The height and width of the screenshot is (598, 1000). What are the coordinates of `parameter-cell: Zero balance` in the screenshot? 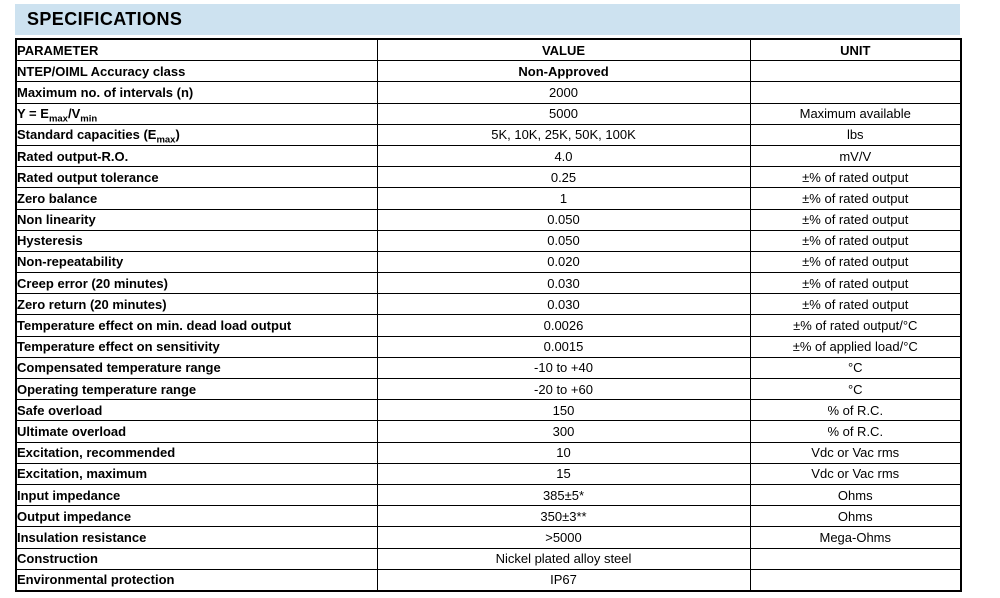 It's located at (196, 198).